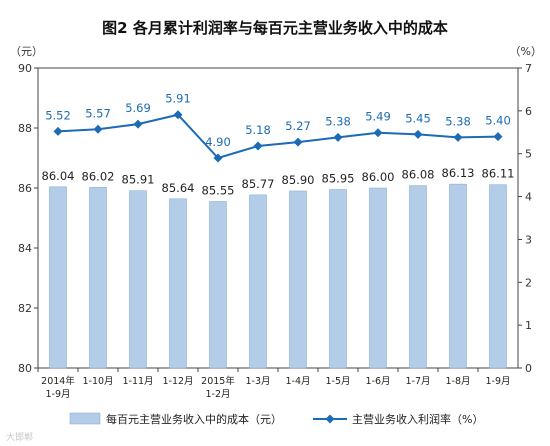 This screenshot has width=550, height=446. What do you see at coordinates (218, 191) in the screenshot?
I see `bar-value-label: 85.55` at bounding box center [218, 191].